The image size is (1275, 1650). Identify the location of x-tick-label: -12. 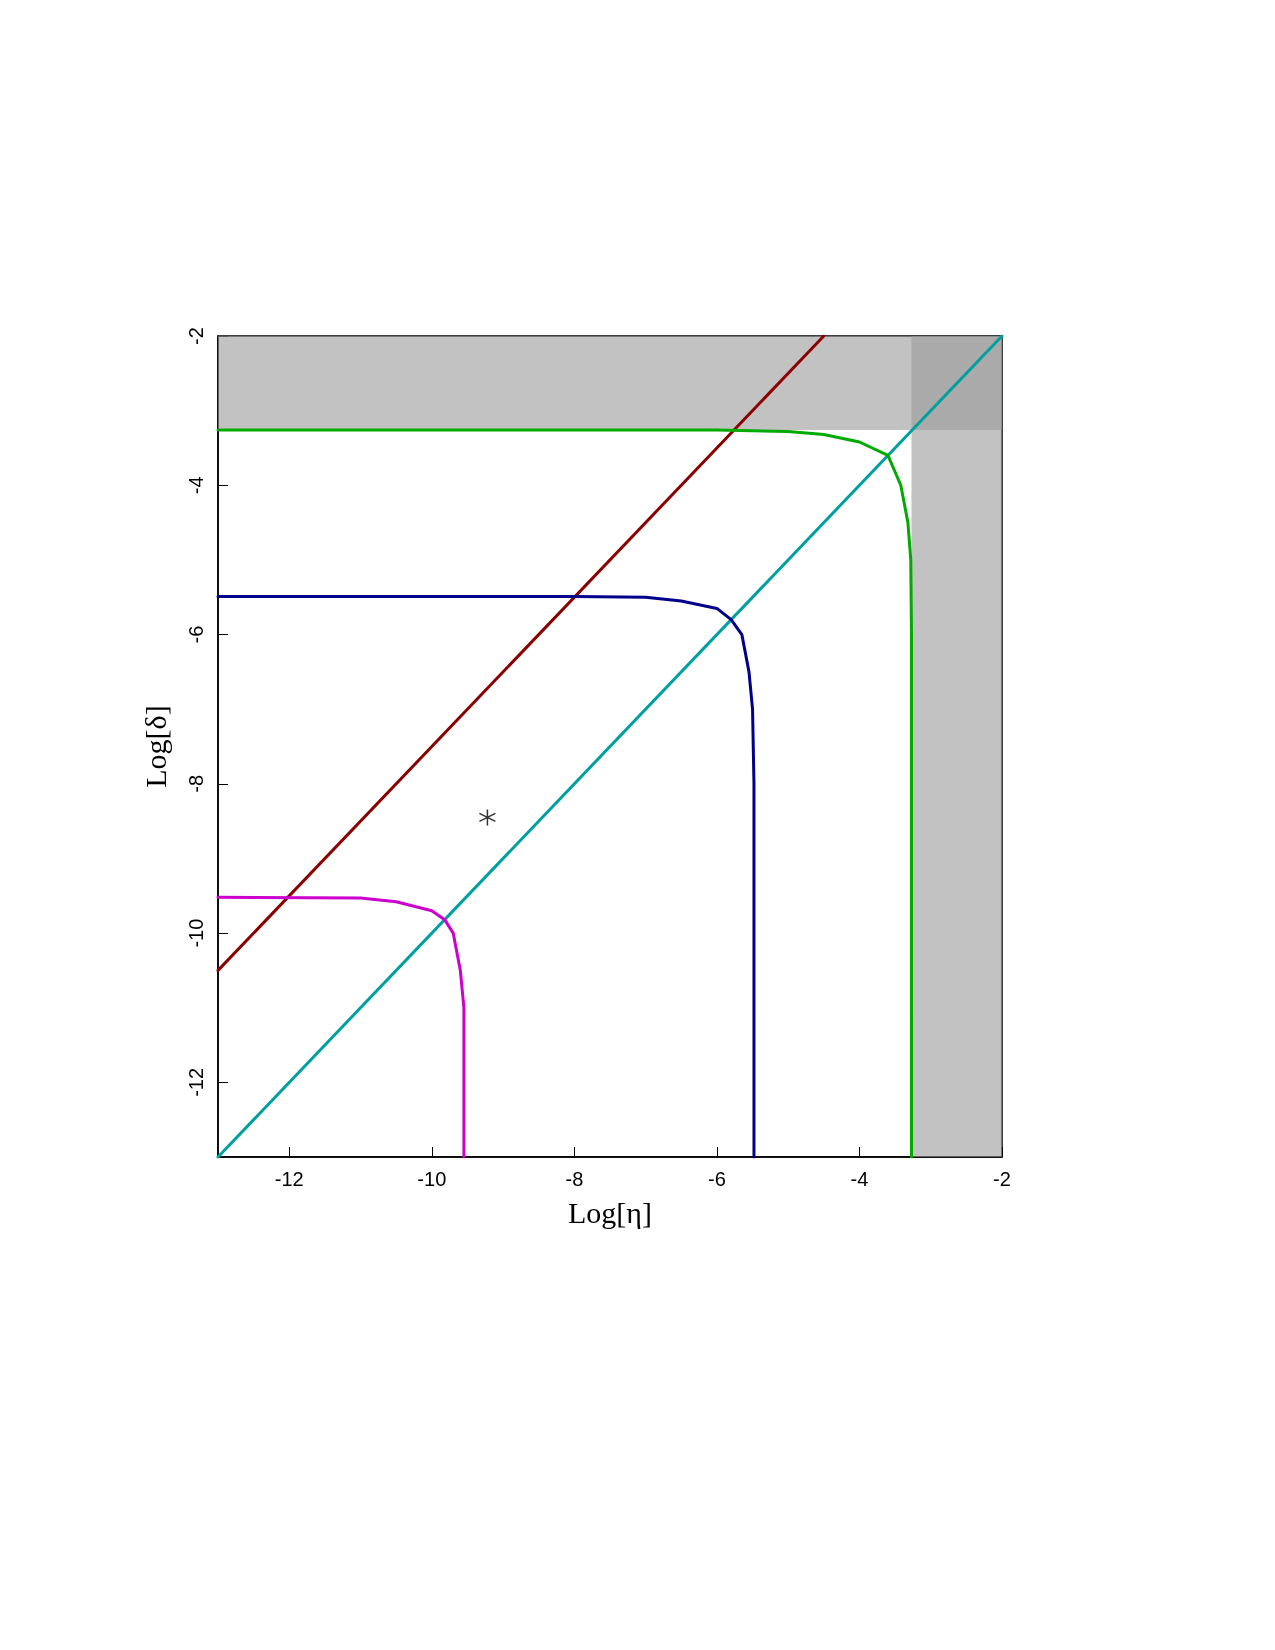
(289, 1179).